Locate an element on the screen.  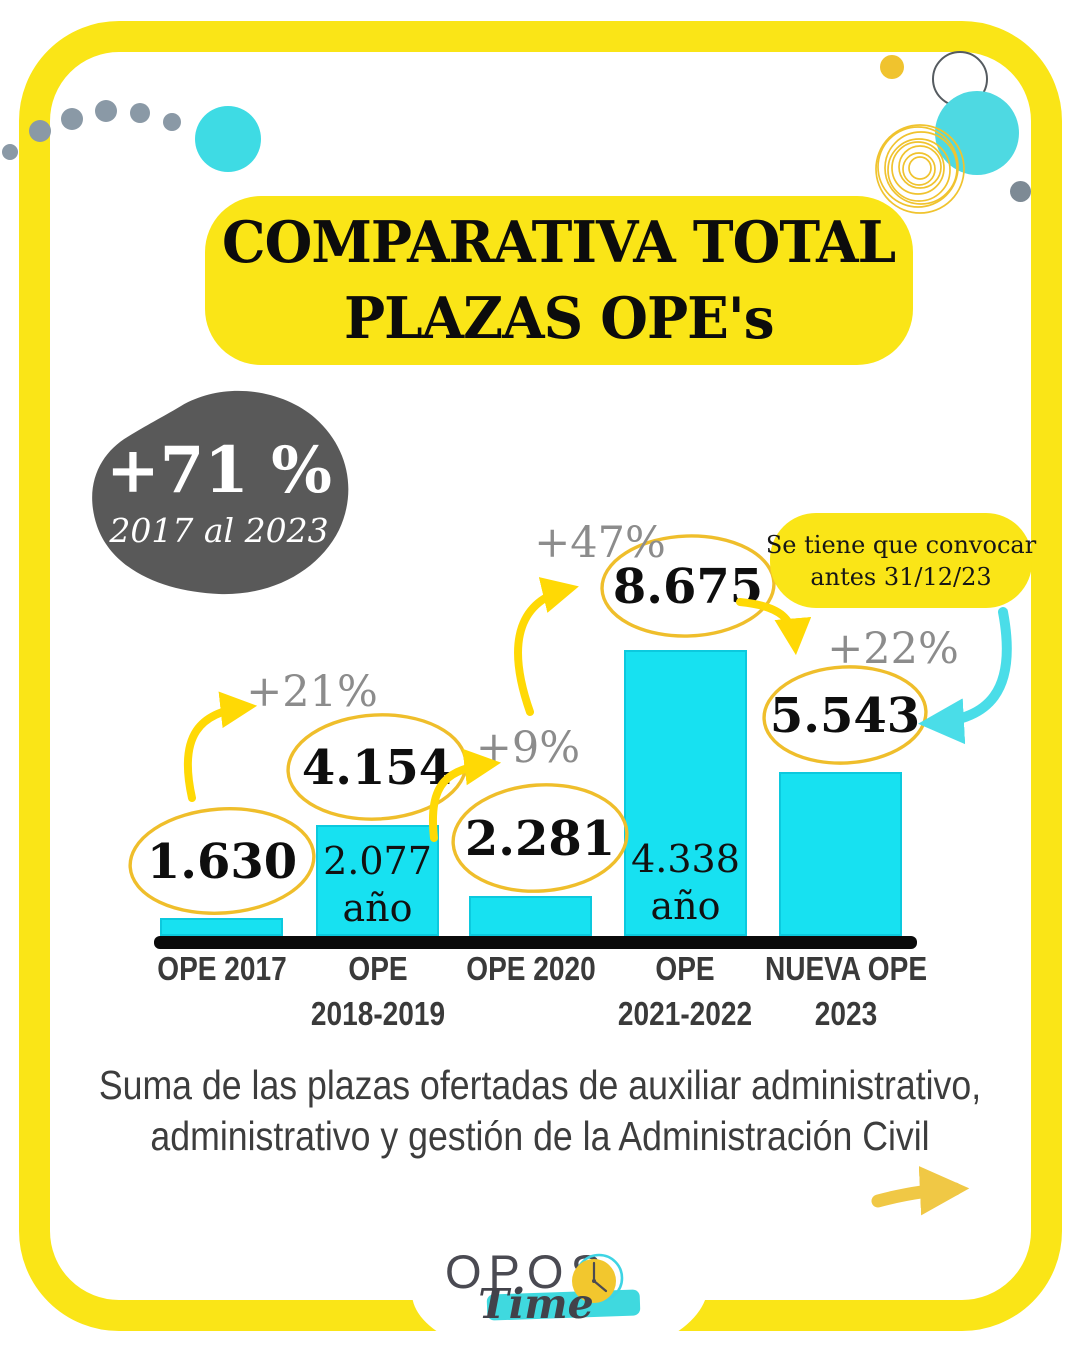
axis-label-ope-2021-2022-a: OPE is located at coordinates (685, 968).